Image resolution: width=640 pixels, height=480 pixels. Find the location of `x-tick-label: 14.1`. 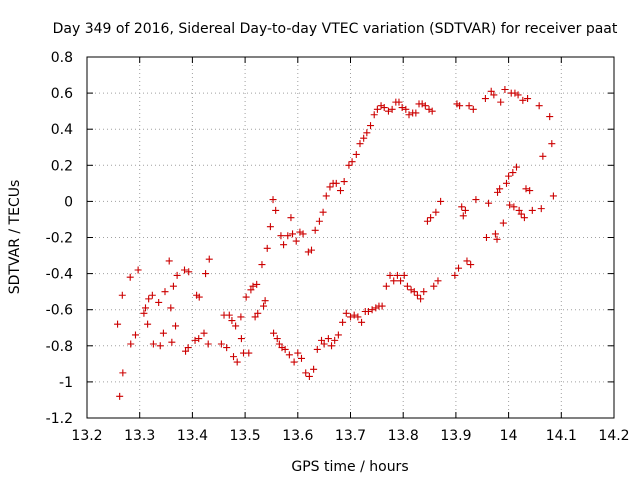

x-tick-label: 14.1 is located at coordinates (561, 436).